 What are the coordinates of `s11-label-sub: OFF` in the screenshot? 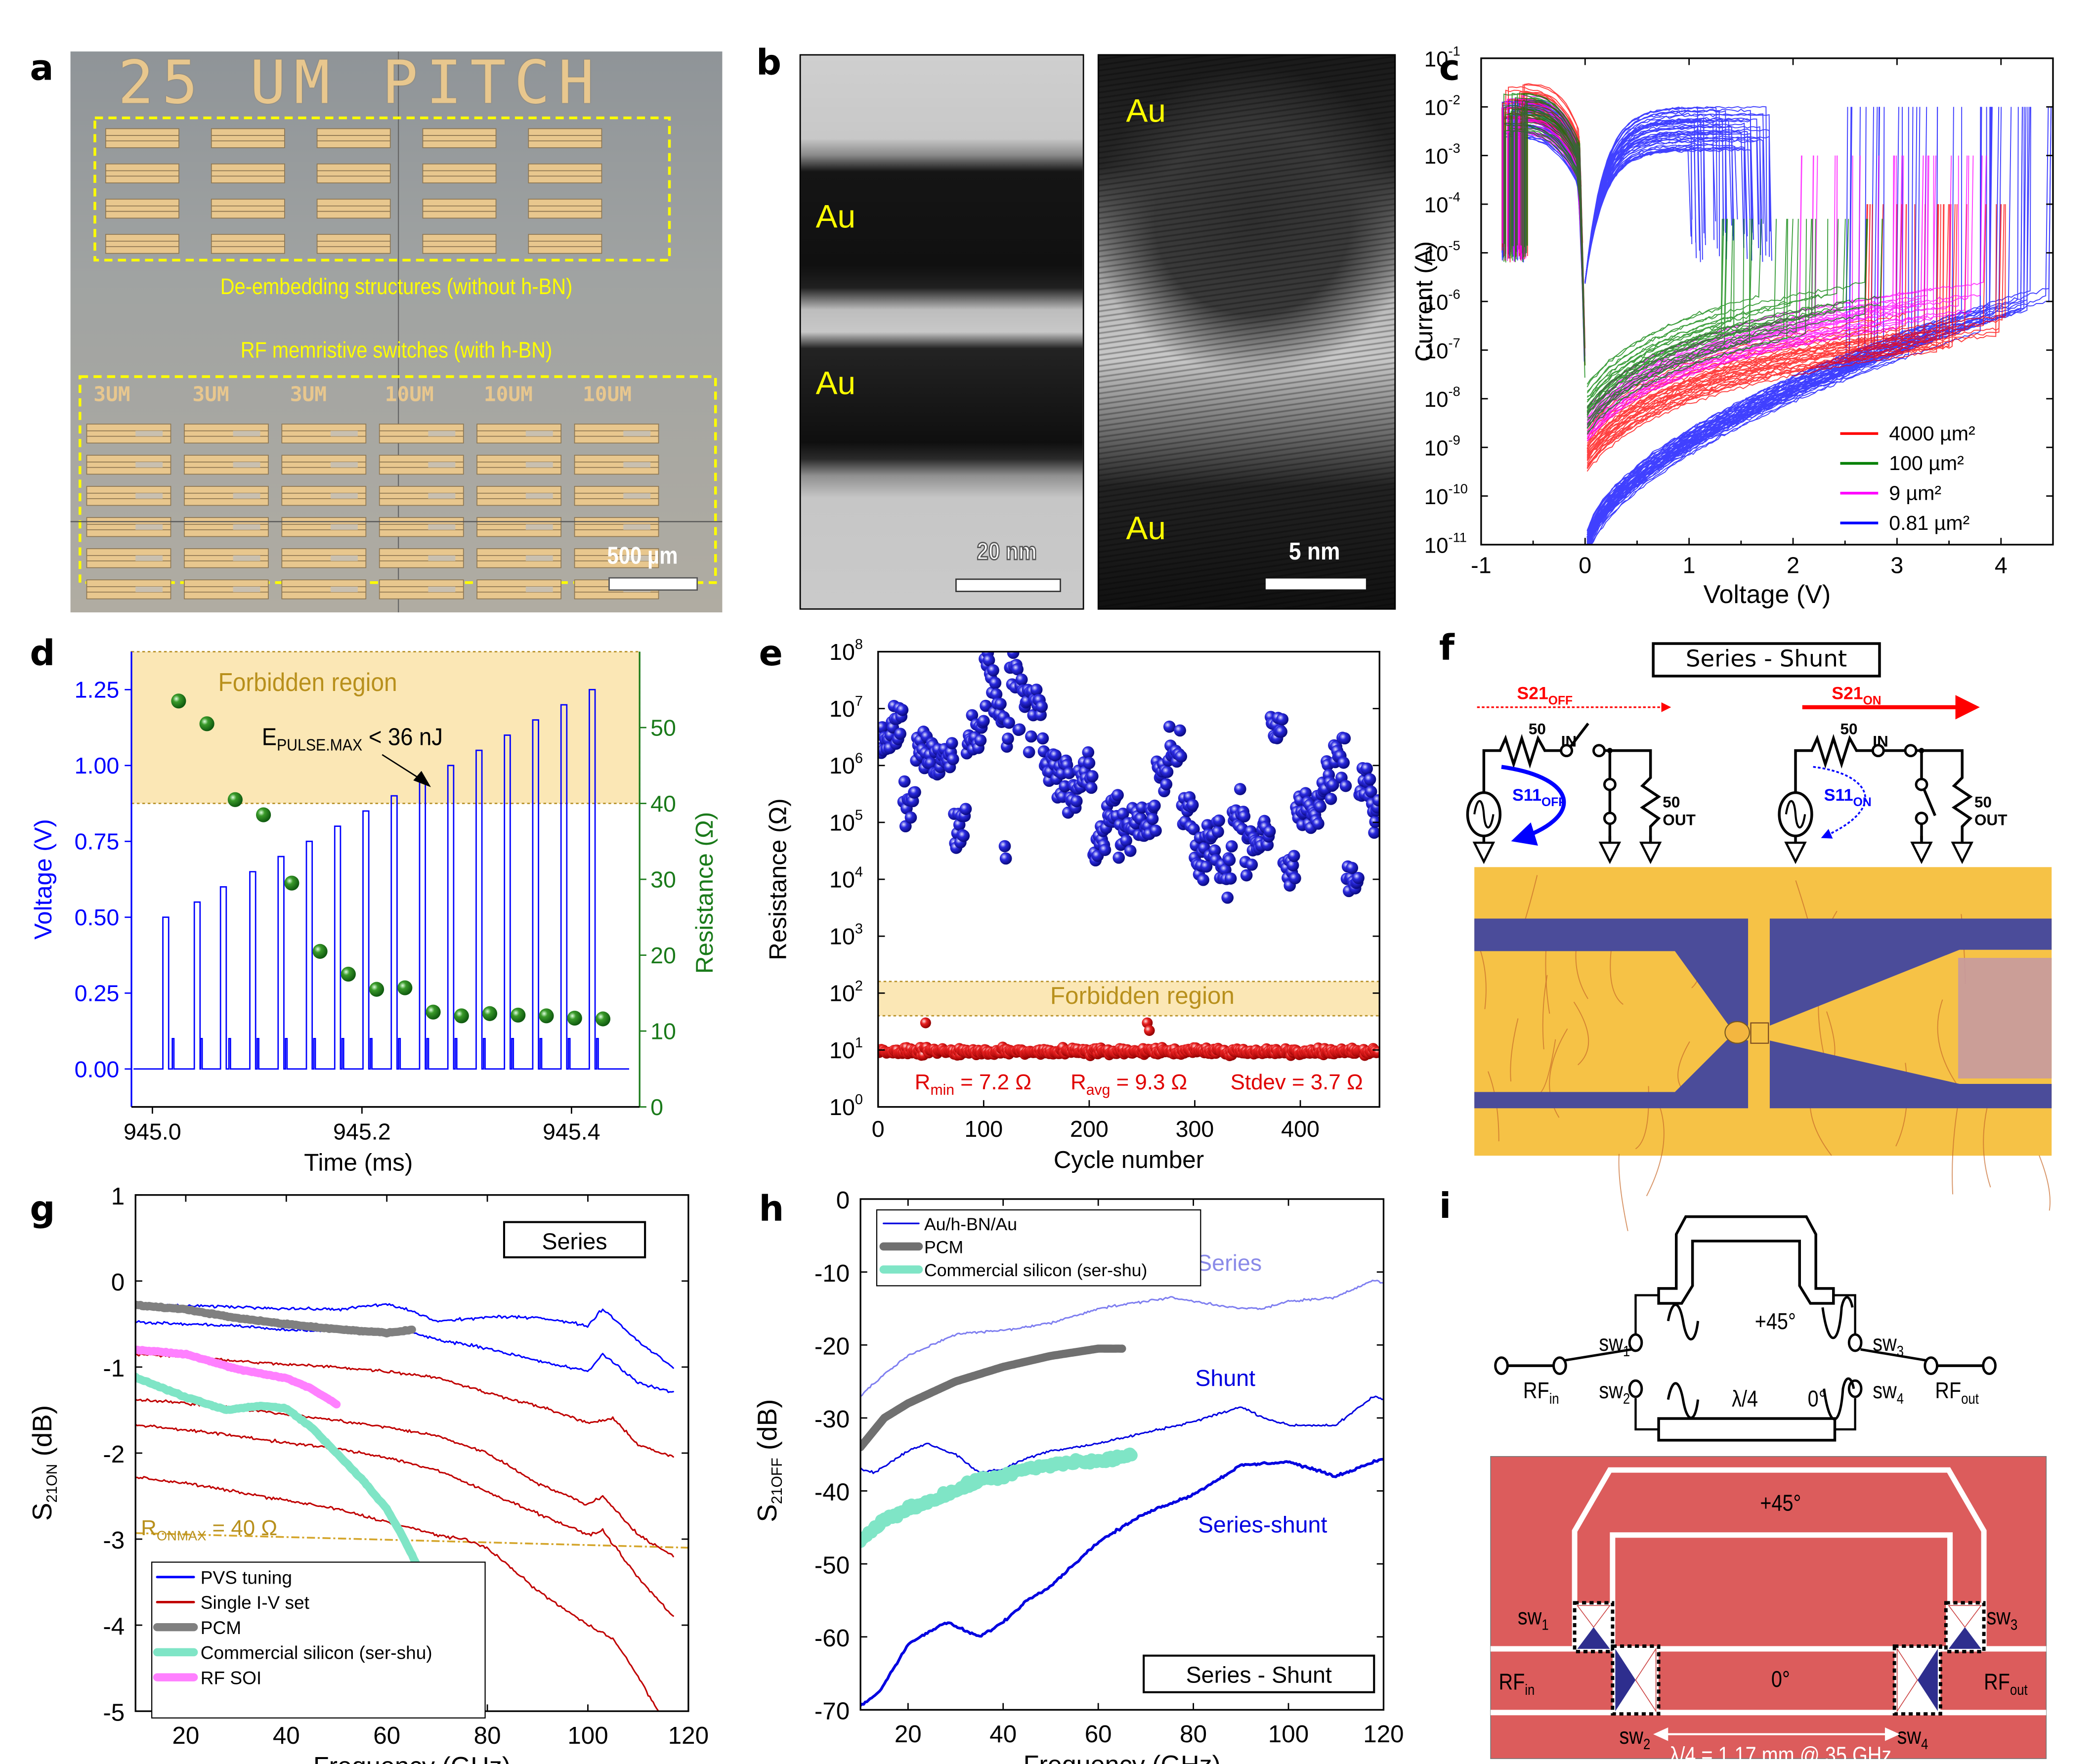 It's located at (1553, 802).